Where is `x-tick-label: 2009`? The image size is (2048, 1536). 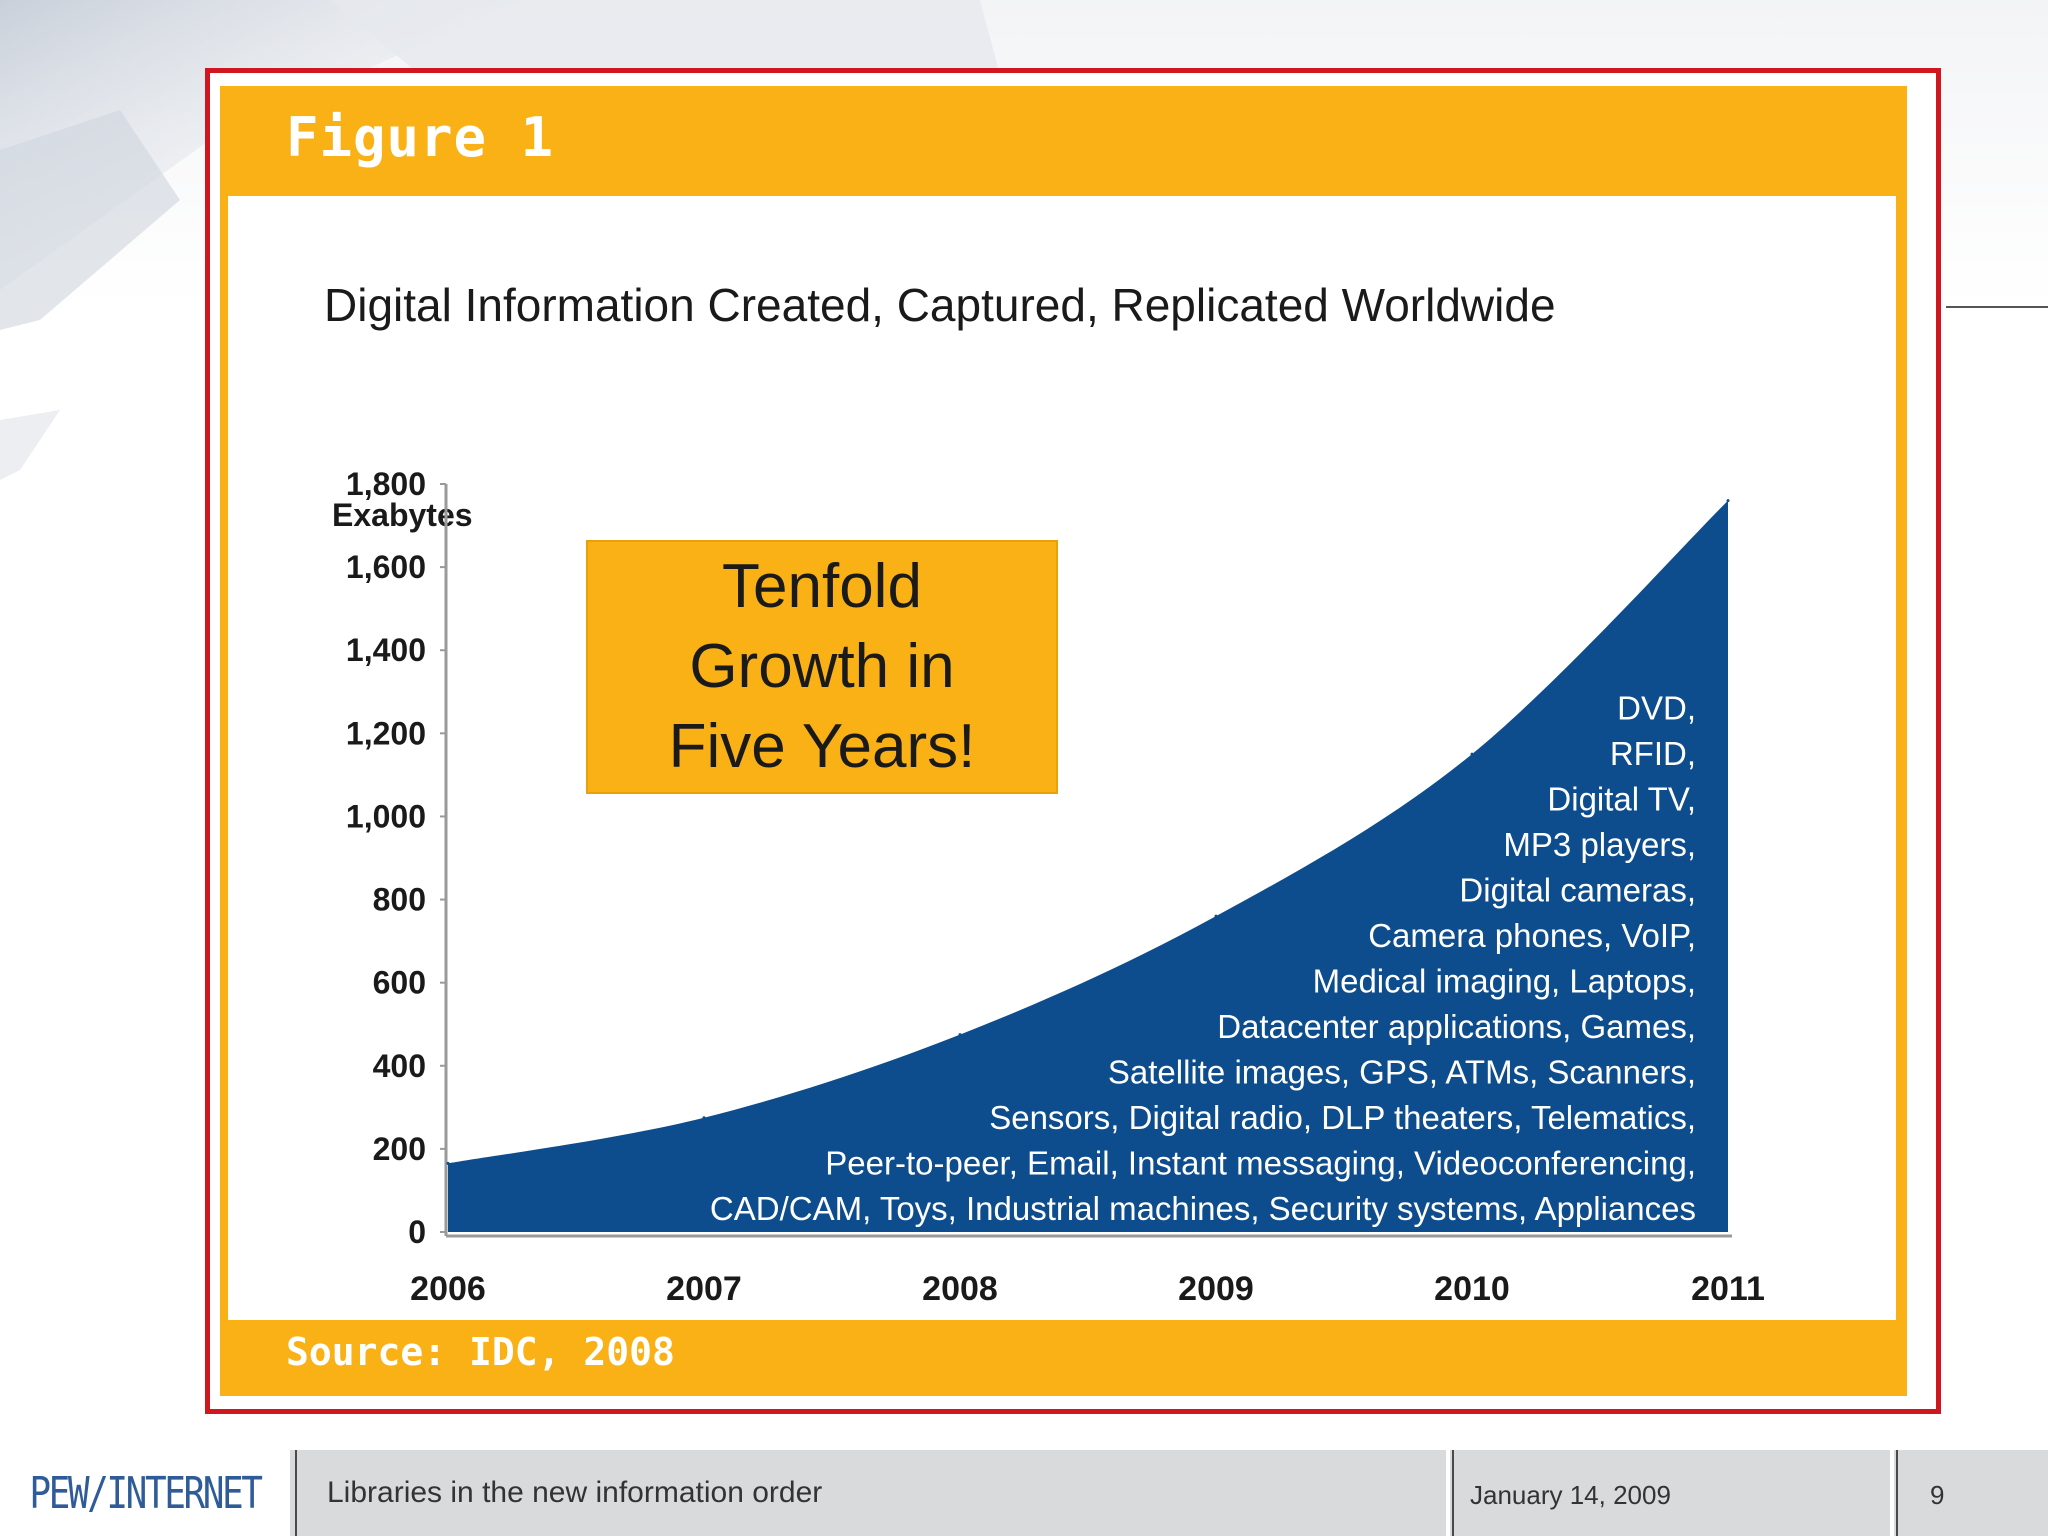
x-tick-label: 2009 is located at coordinates (1216, 1289).